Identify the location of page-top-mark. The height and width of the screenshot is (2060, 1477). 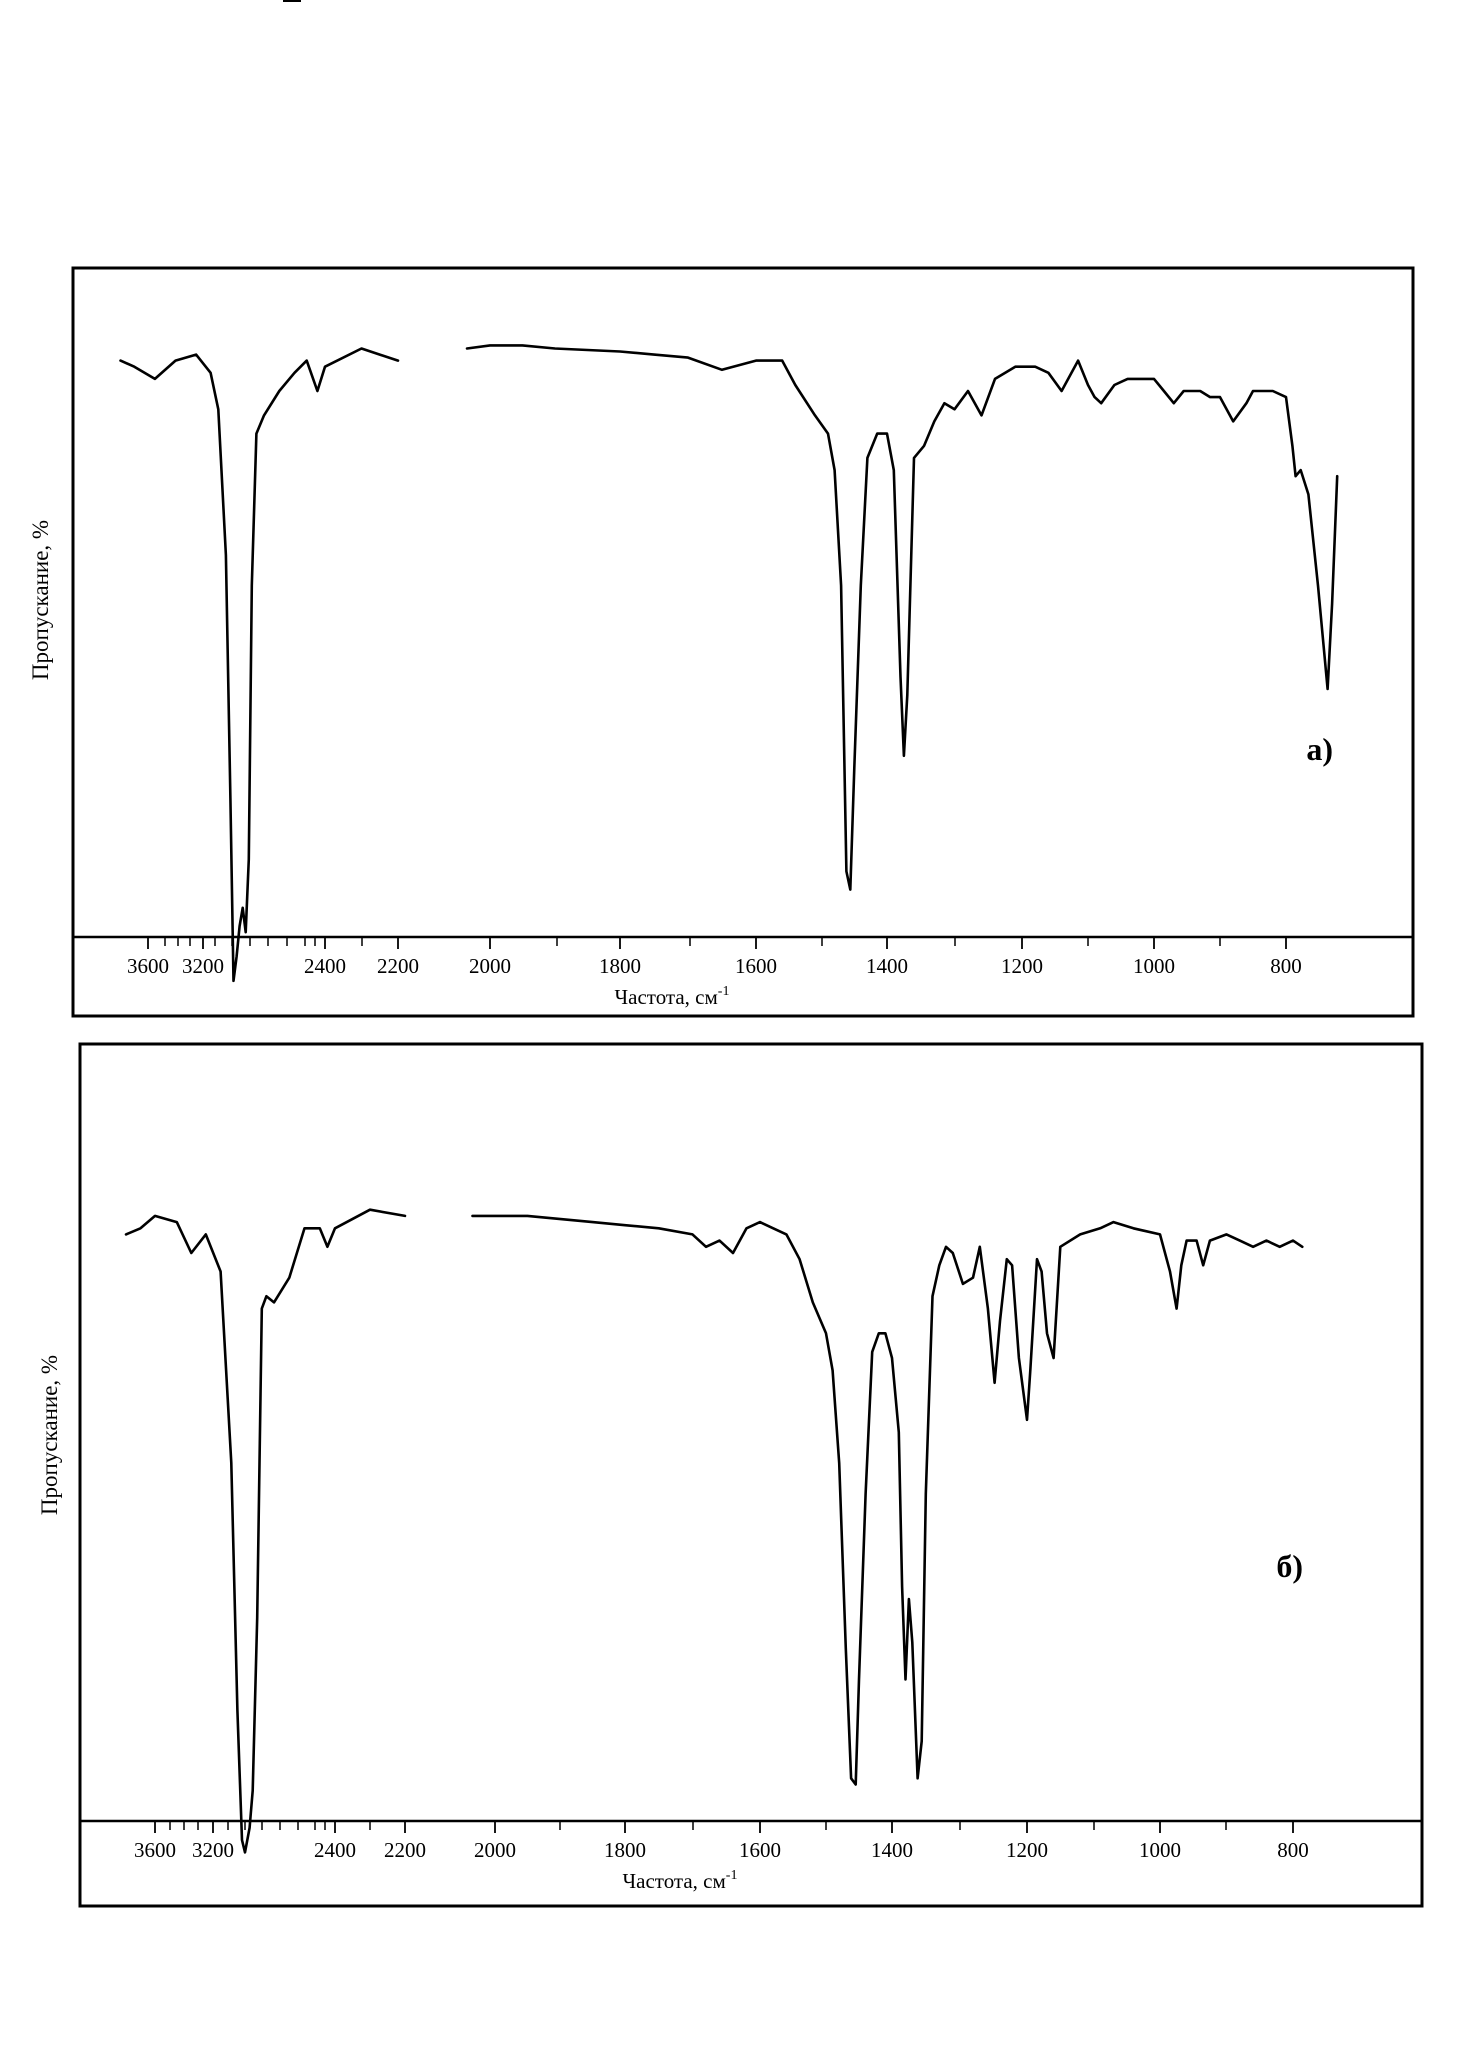
(292, 1).